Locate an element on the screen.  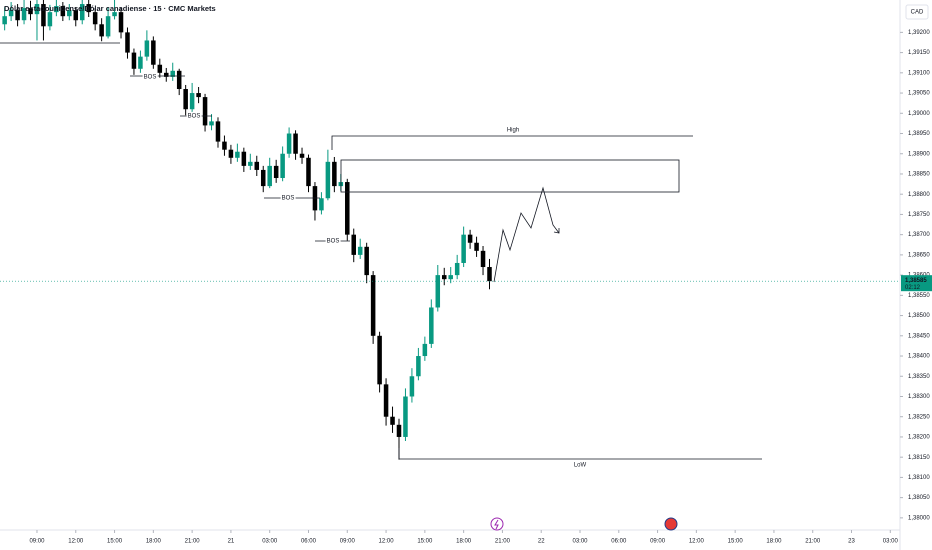
event-icon is located at coordinates (497, 524).